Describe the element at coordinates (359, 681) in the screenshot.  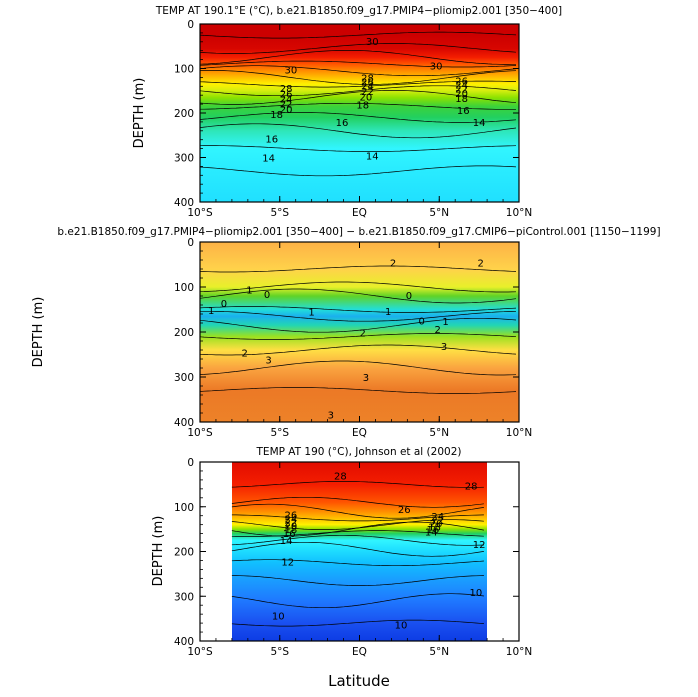
I see `x-axis-label: Latitude` at that location.